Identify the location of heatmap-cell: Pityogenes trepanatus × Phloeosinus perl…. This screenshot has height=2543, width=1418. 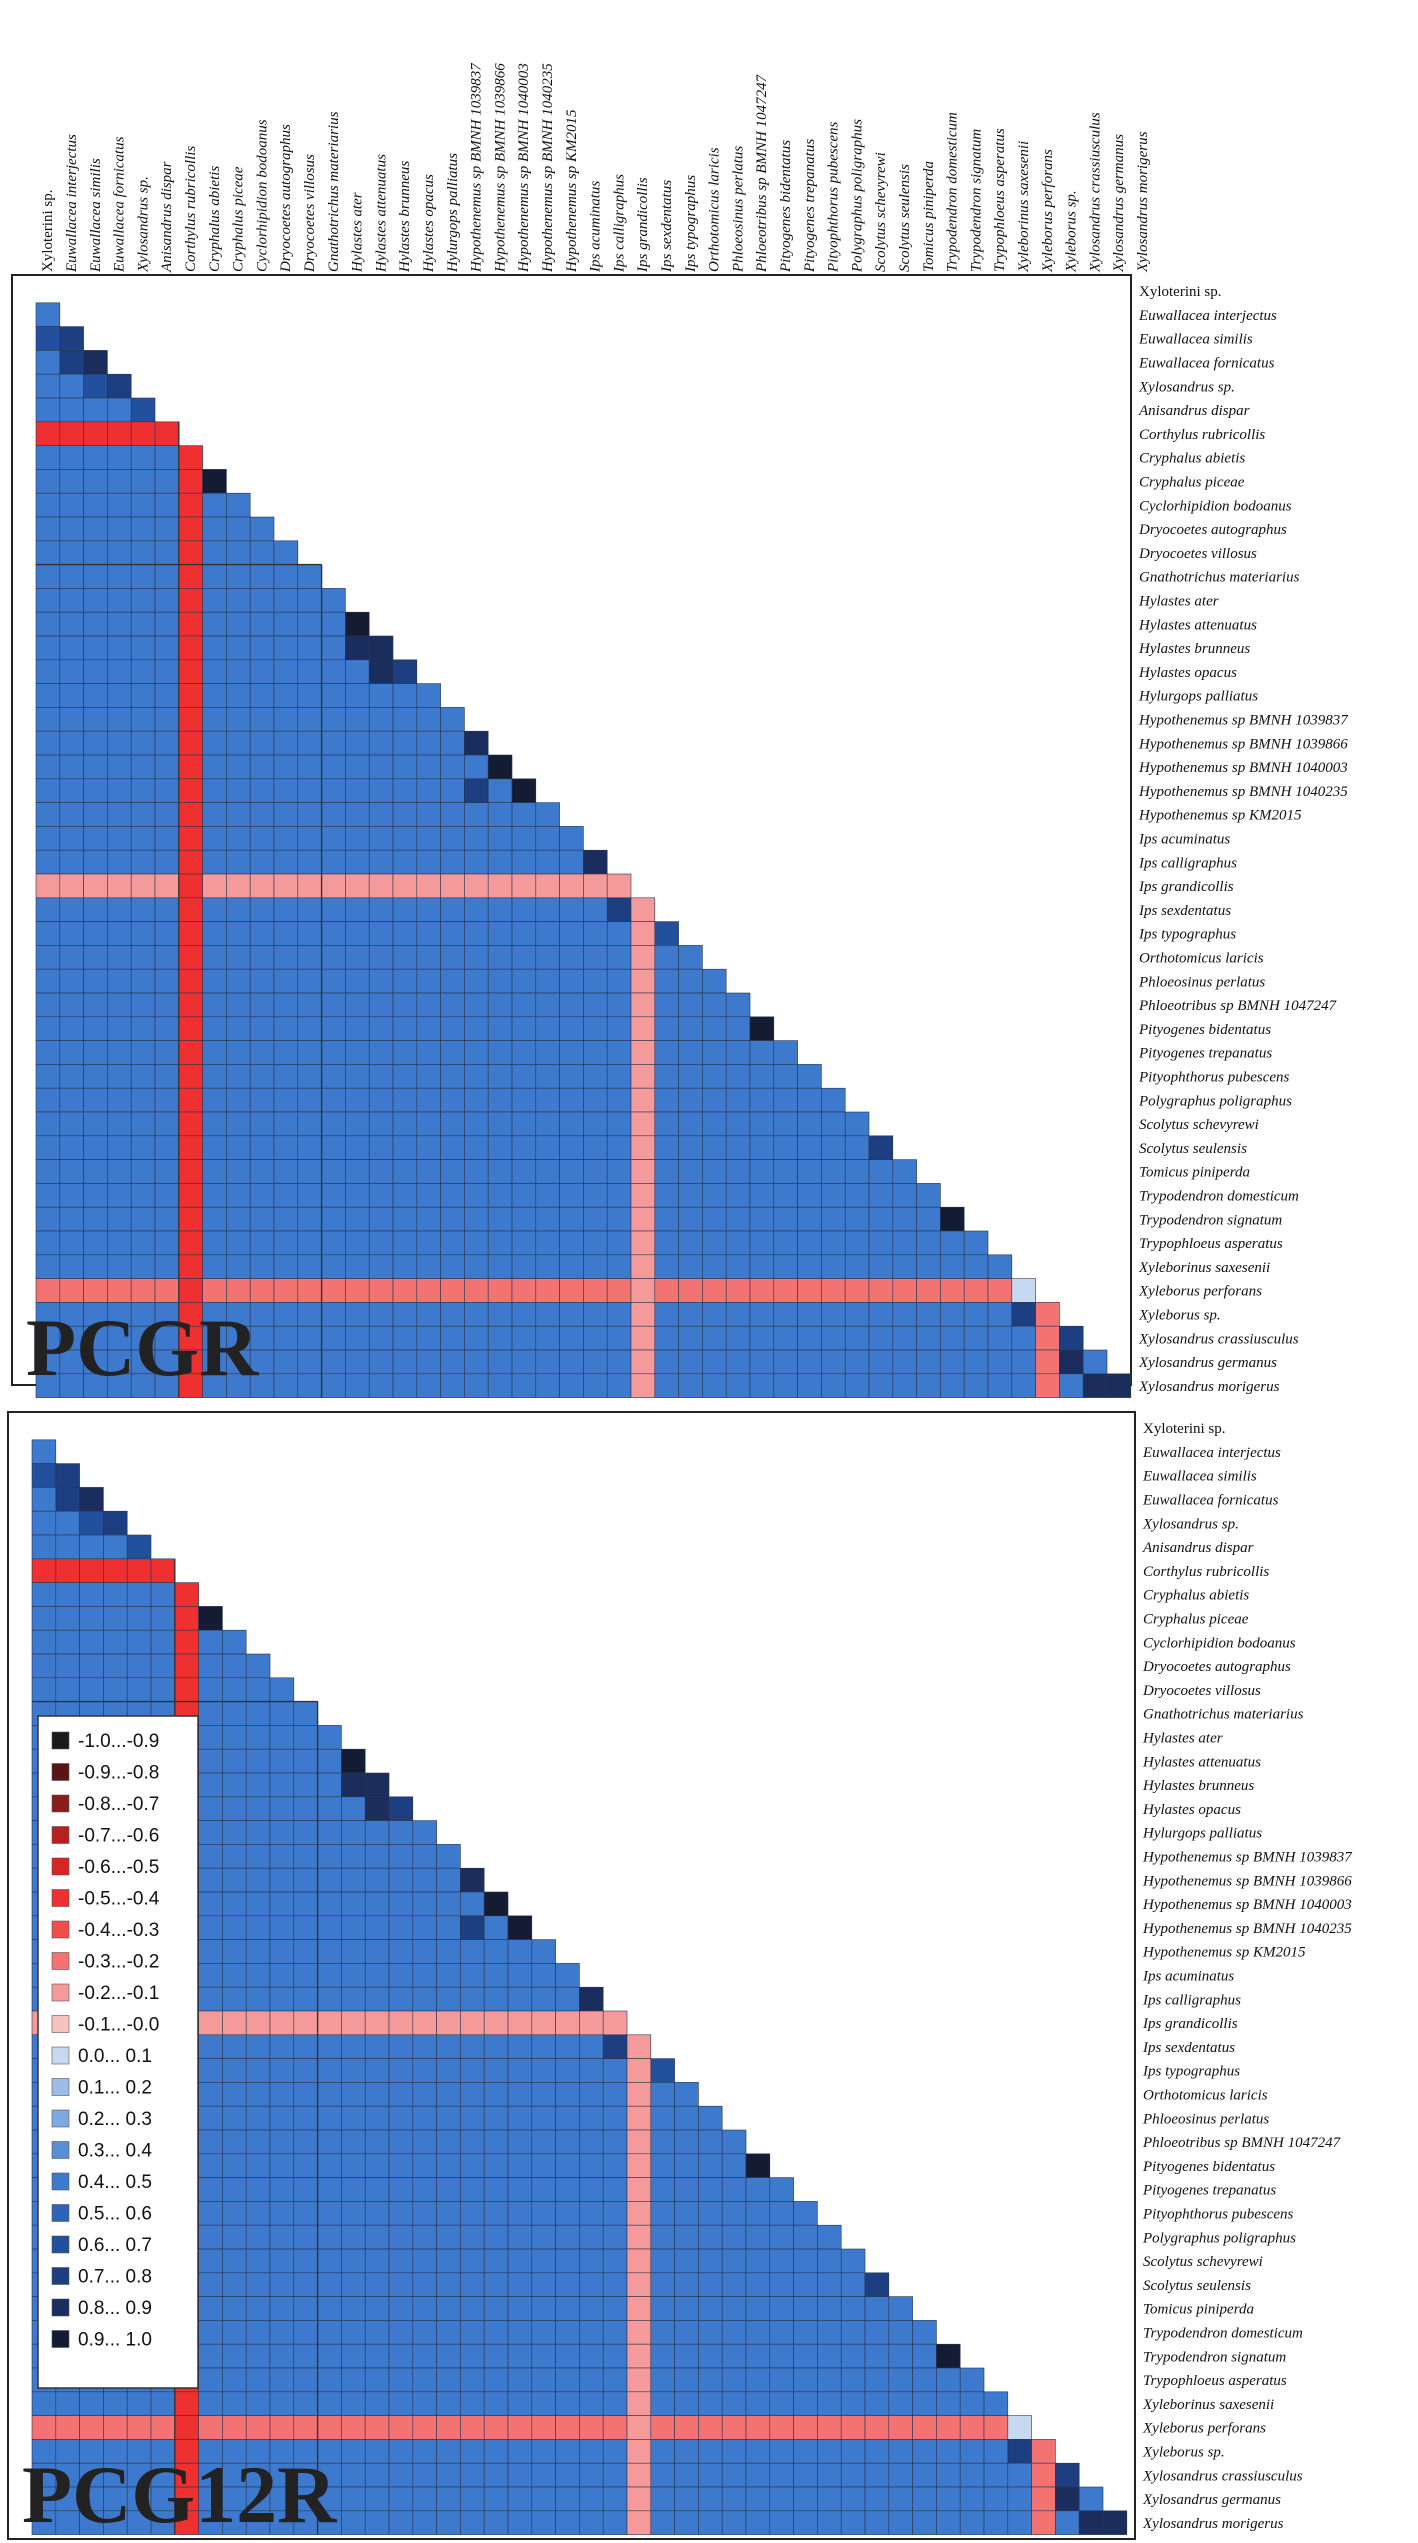
(734, 2189).